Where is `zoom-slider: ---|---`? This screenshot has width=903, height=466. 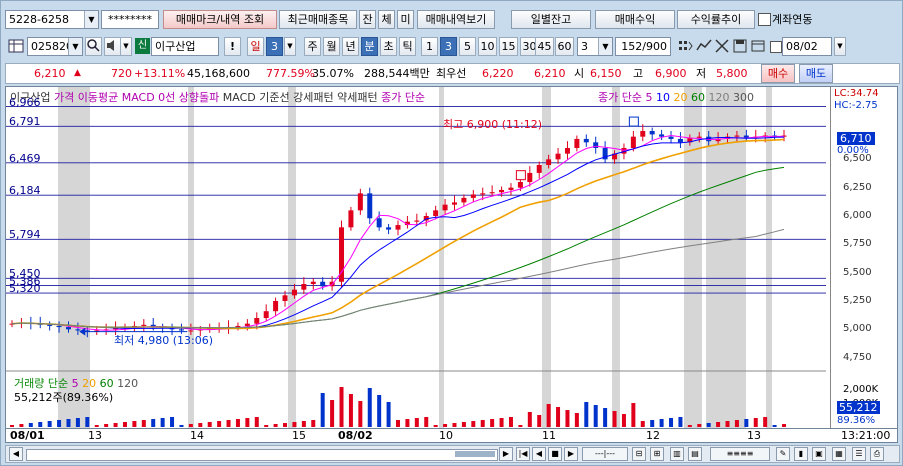
zoom-slider: ---|--- is located at coordinates (605, 454).